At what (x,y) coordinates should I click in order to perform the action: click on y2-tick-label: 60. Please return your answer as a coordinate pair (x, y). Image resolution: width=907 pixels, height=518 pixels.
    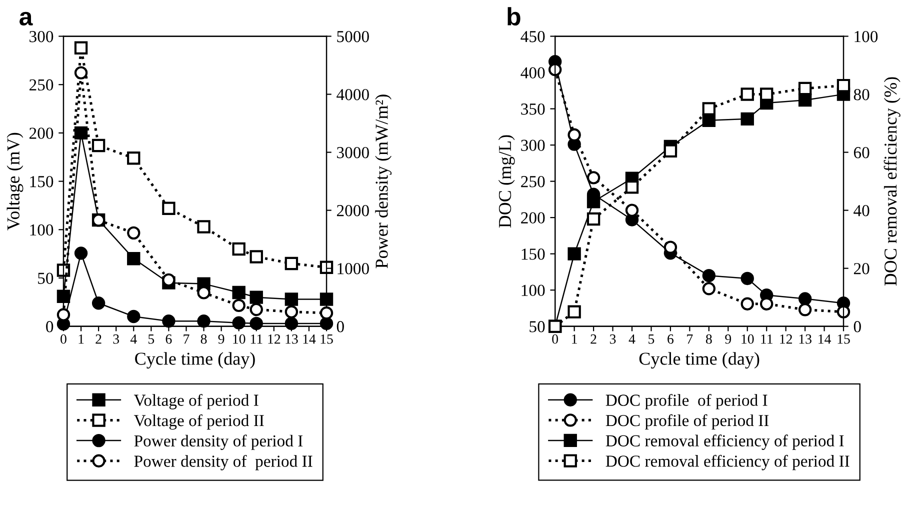
    Looking at the image, I should click on (862, 152).